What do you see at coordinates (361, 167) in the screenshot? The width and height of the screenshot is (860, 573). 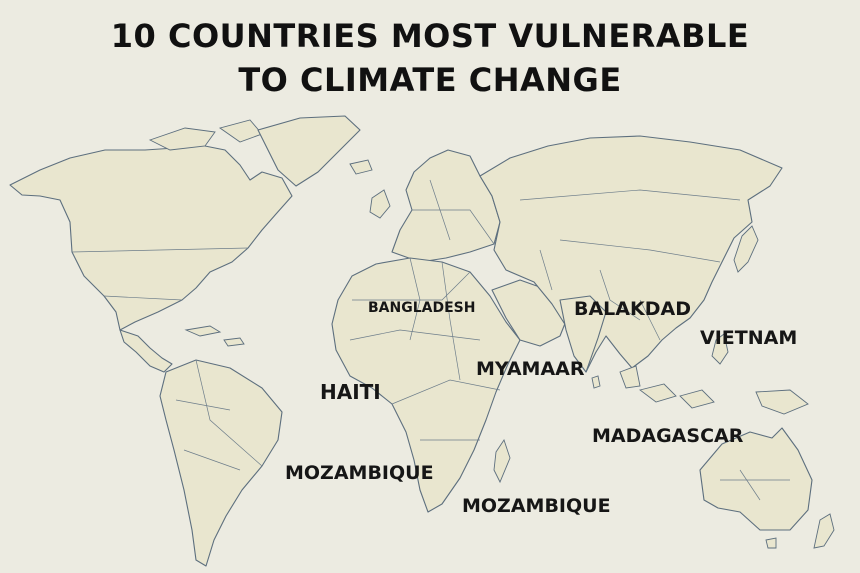 I see `iceland` at bounding box center [361, 167].